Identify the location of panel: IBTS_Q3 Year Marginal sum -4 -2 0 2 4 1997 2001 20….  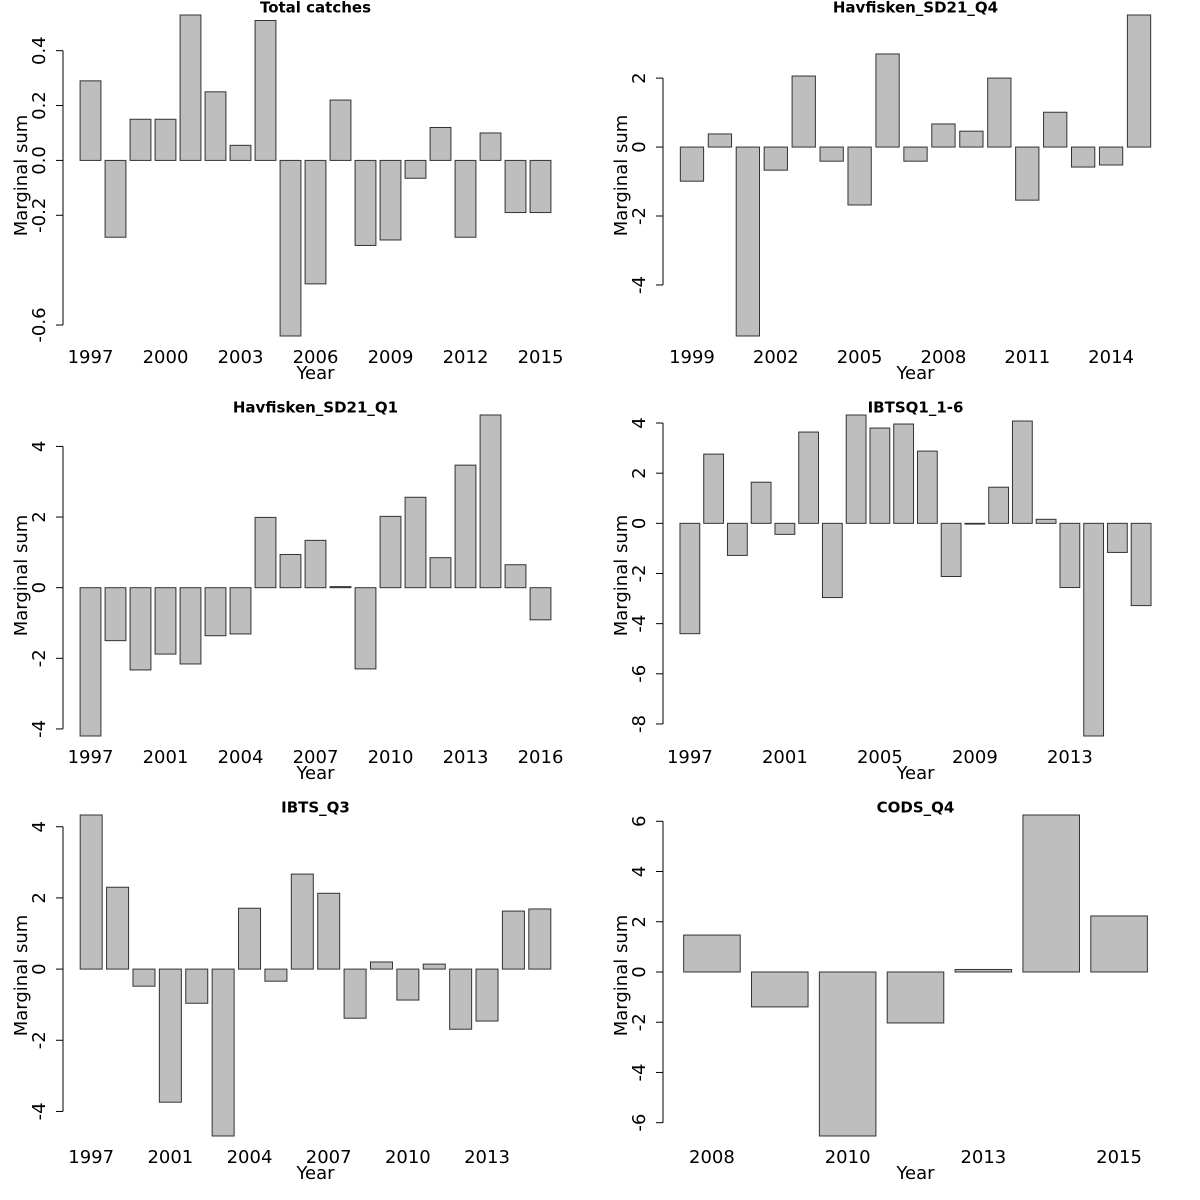
(281, 991).